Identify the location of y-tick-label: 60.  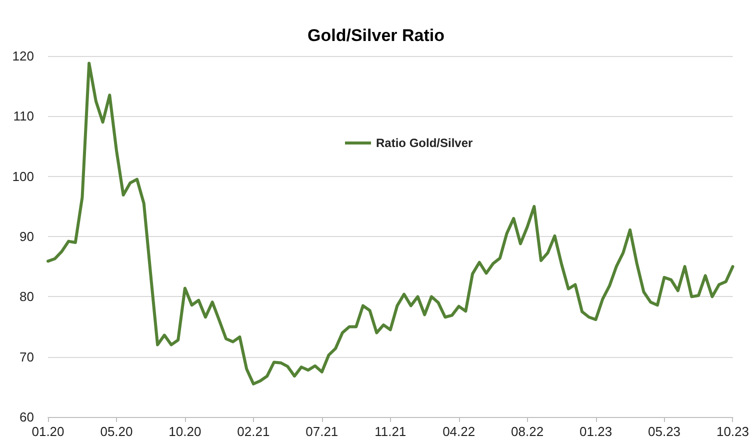
(27, 417).